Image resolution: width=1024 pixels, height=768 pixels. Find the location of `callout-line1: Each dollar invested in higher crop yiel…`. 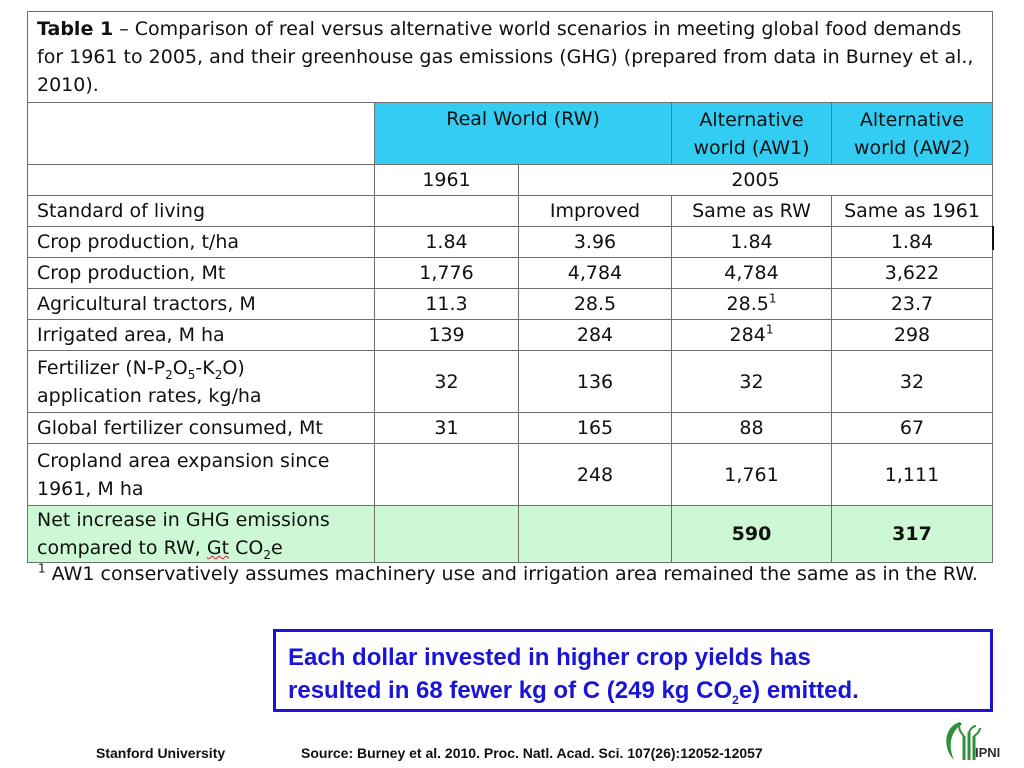

callout-line1: Each dollar invested in higher crop yiel… is located at coordinates (549, 657).